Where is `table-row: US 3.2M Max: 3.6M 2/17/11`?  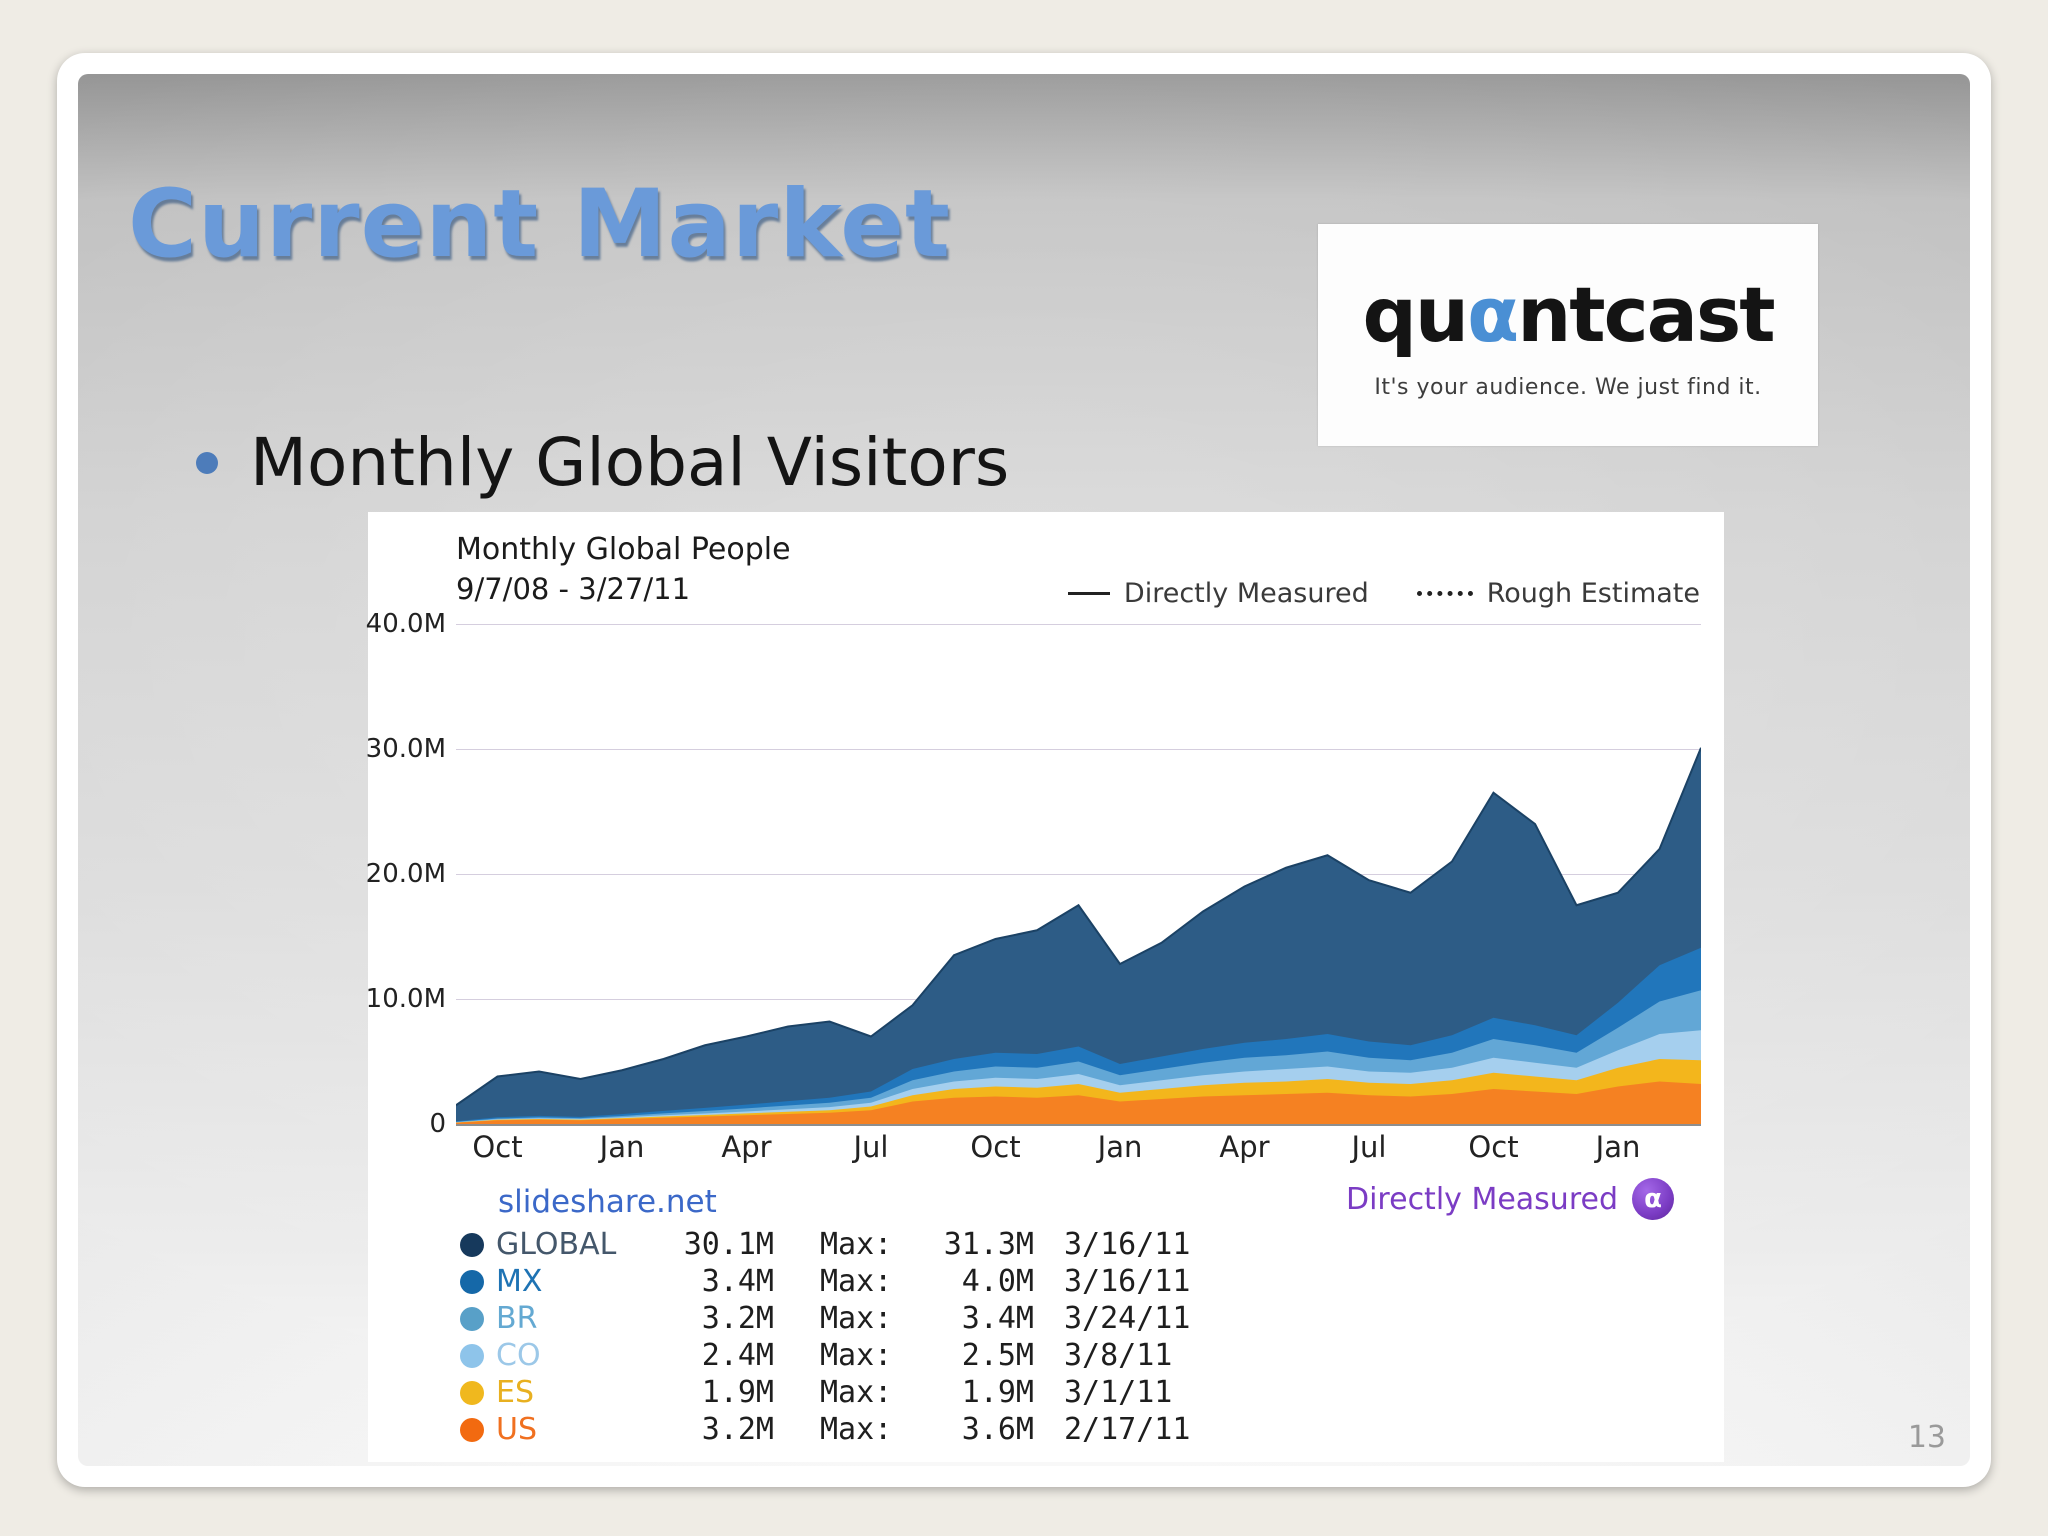 table-row: US 3.2M Max: 3.6M 2/17/11 is located at coordinates (832, 1429).